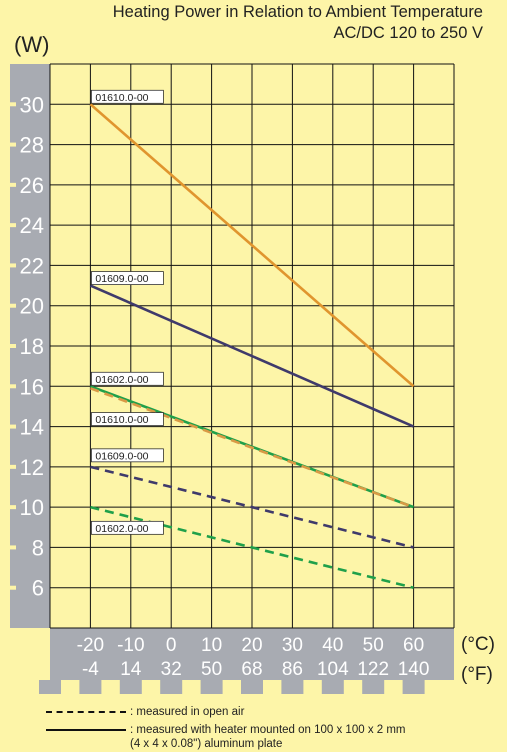 This screenshot has width=507, height=752. I want to click on x-tick-label-fahrenheit: -4, so click(90, 669).